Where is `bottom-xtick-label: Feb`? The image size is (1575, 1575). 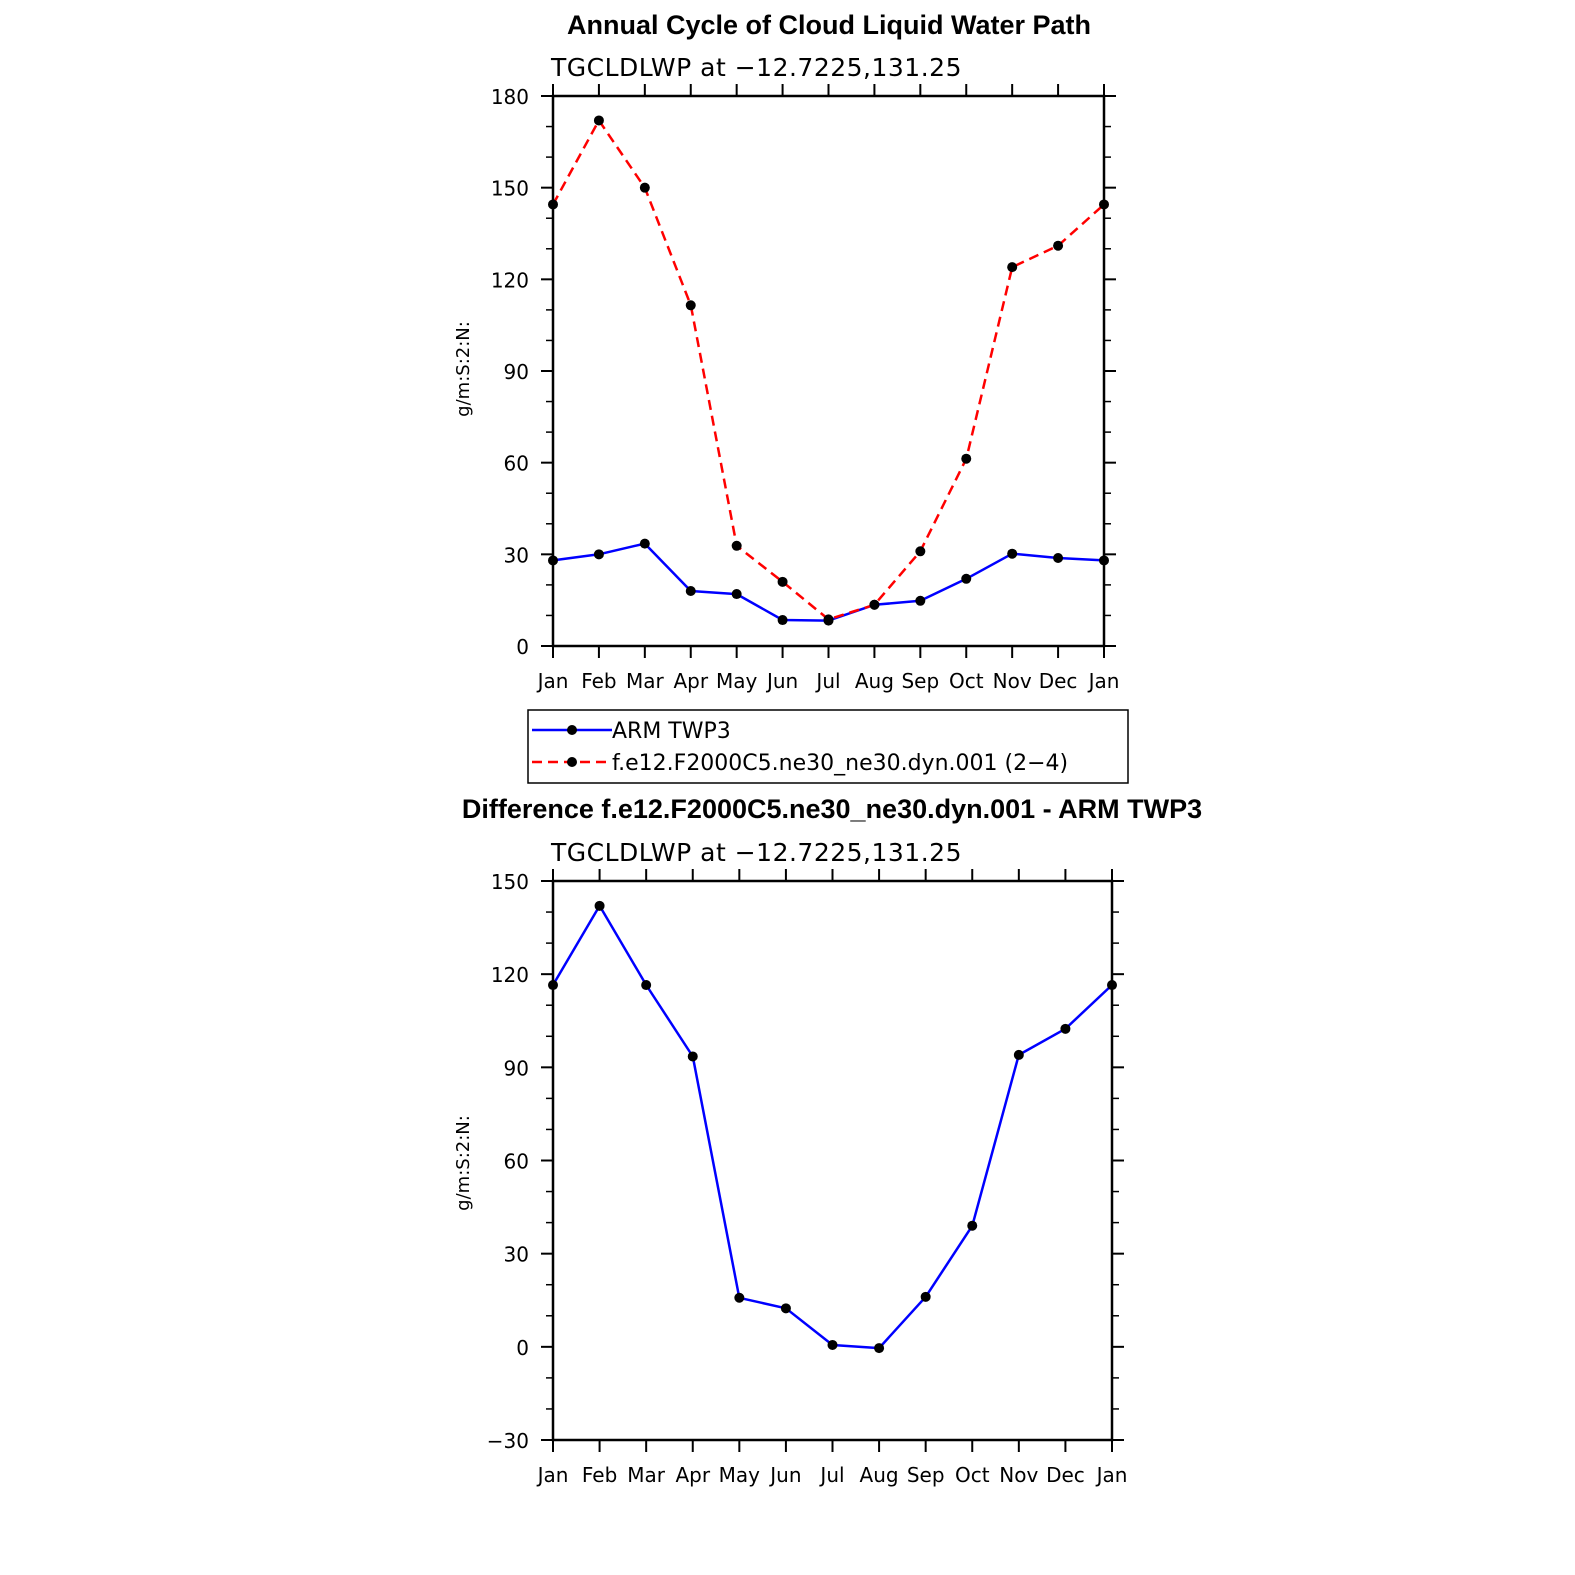
bottom-xtick-label: Feb is located at coordinates (599, 1475).